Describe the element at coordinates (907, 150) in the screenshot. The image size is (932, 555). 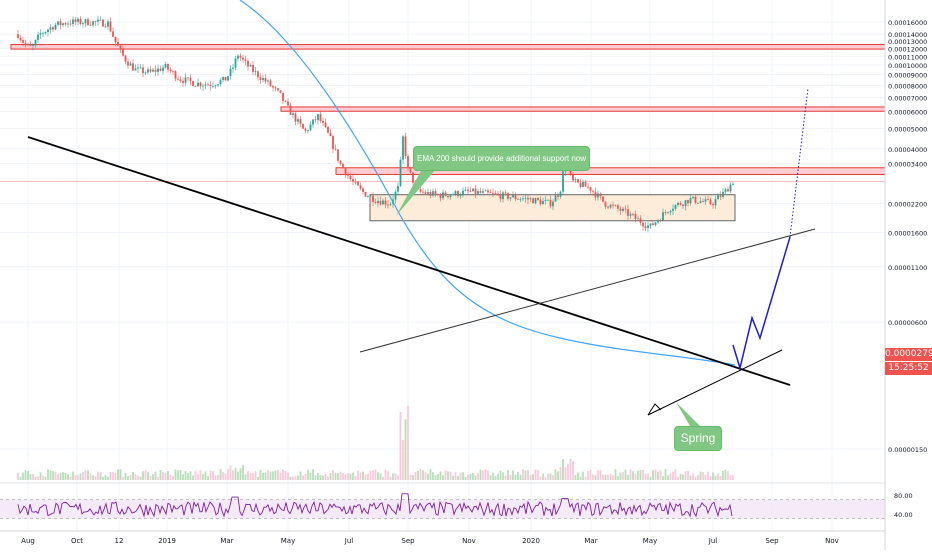
I see `price-tick-label: 0.00004000` at that location.